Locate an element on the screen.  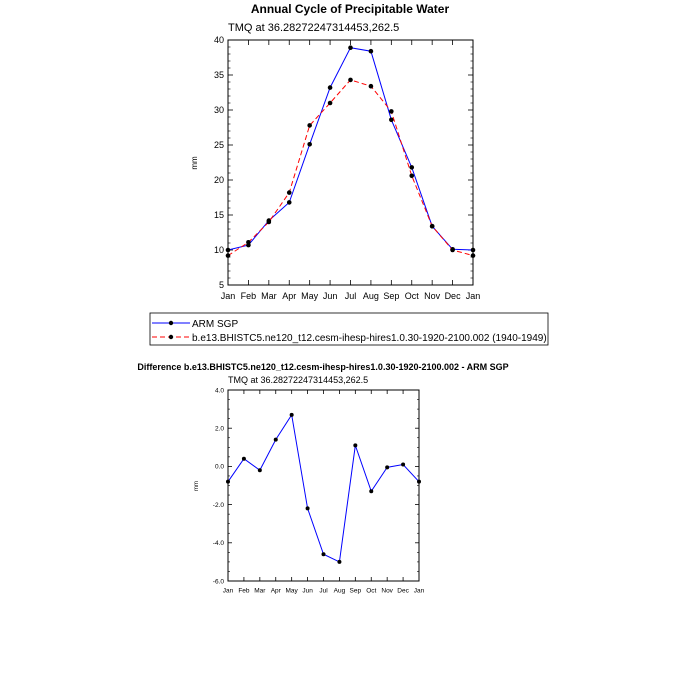
y-tick-label: 2.0 is located at coordinates (219, 428).